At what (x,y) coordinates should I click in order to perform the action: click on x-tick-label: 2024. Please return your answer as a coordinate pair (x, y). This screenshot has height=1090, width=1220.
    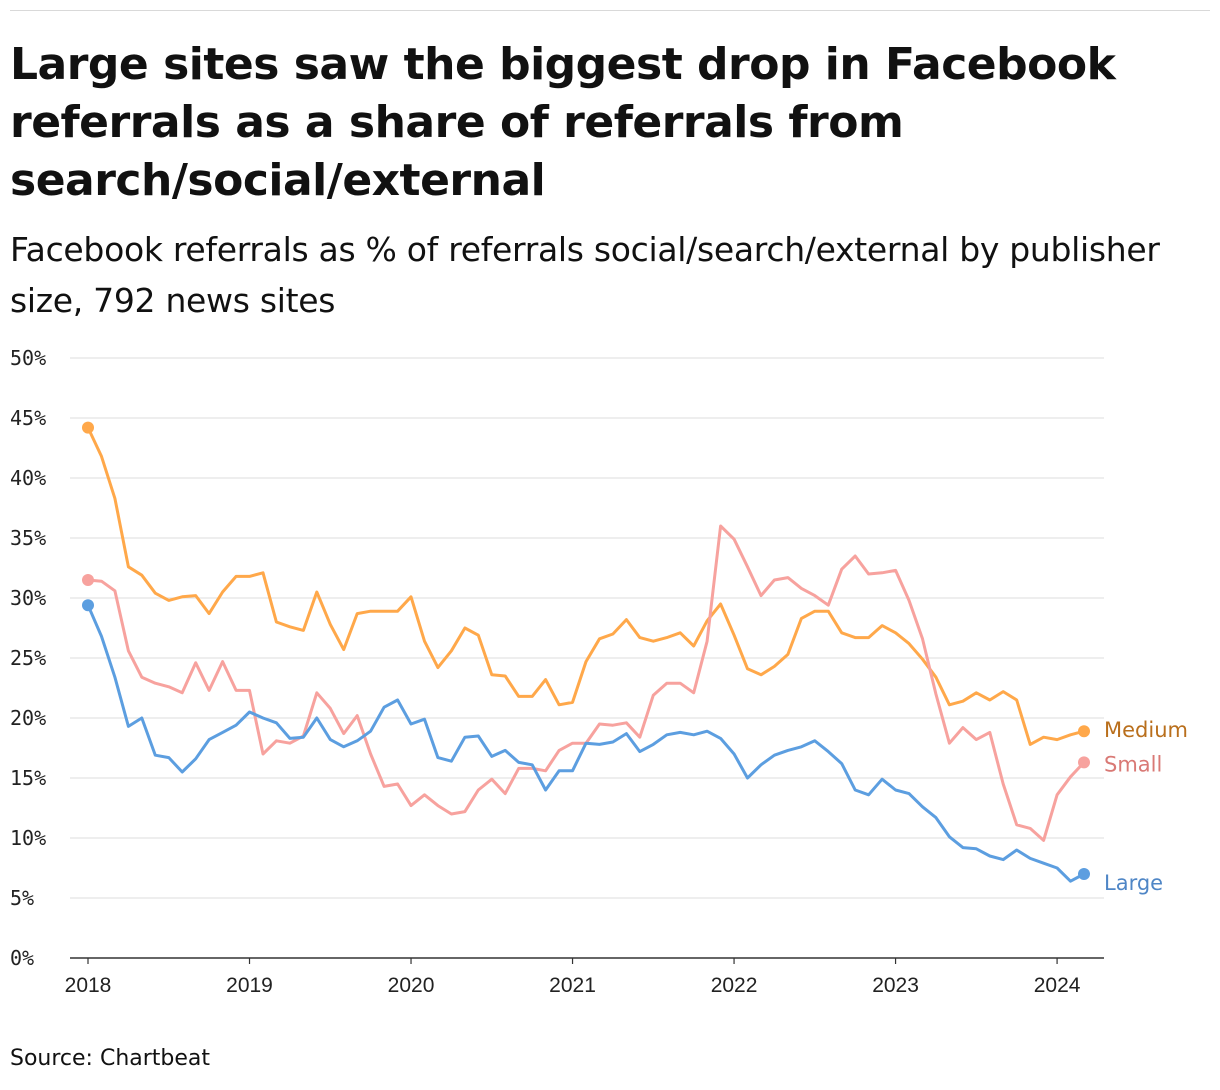
    Looking at the image, I should click on (1057, 985).